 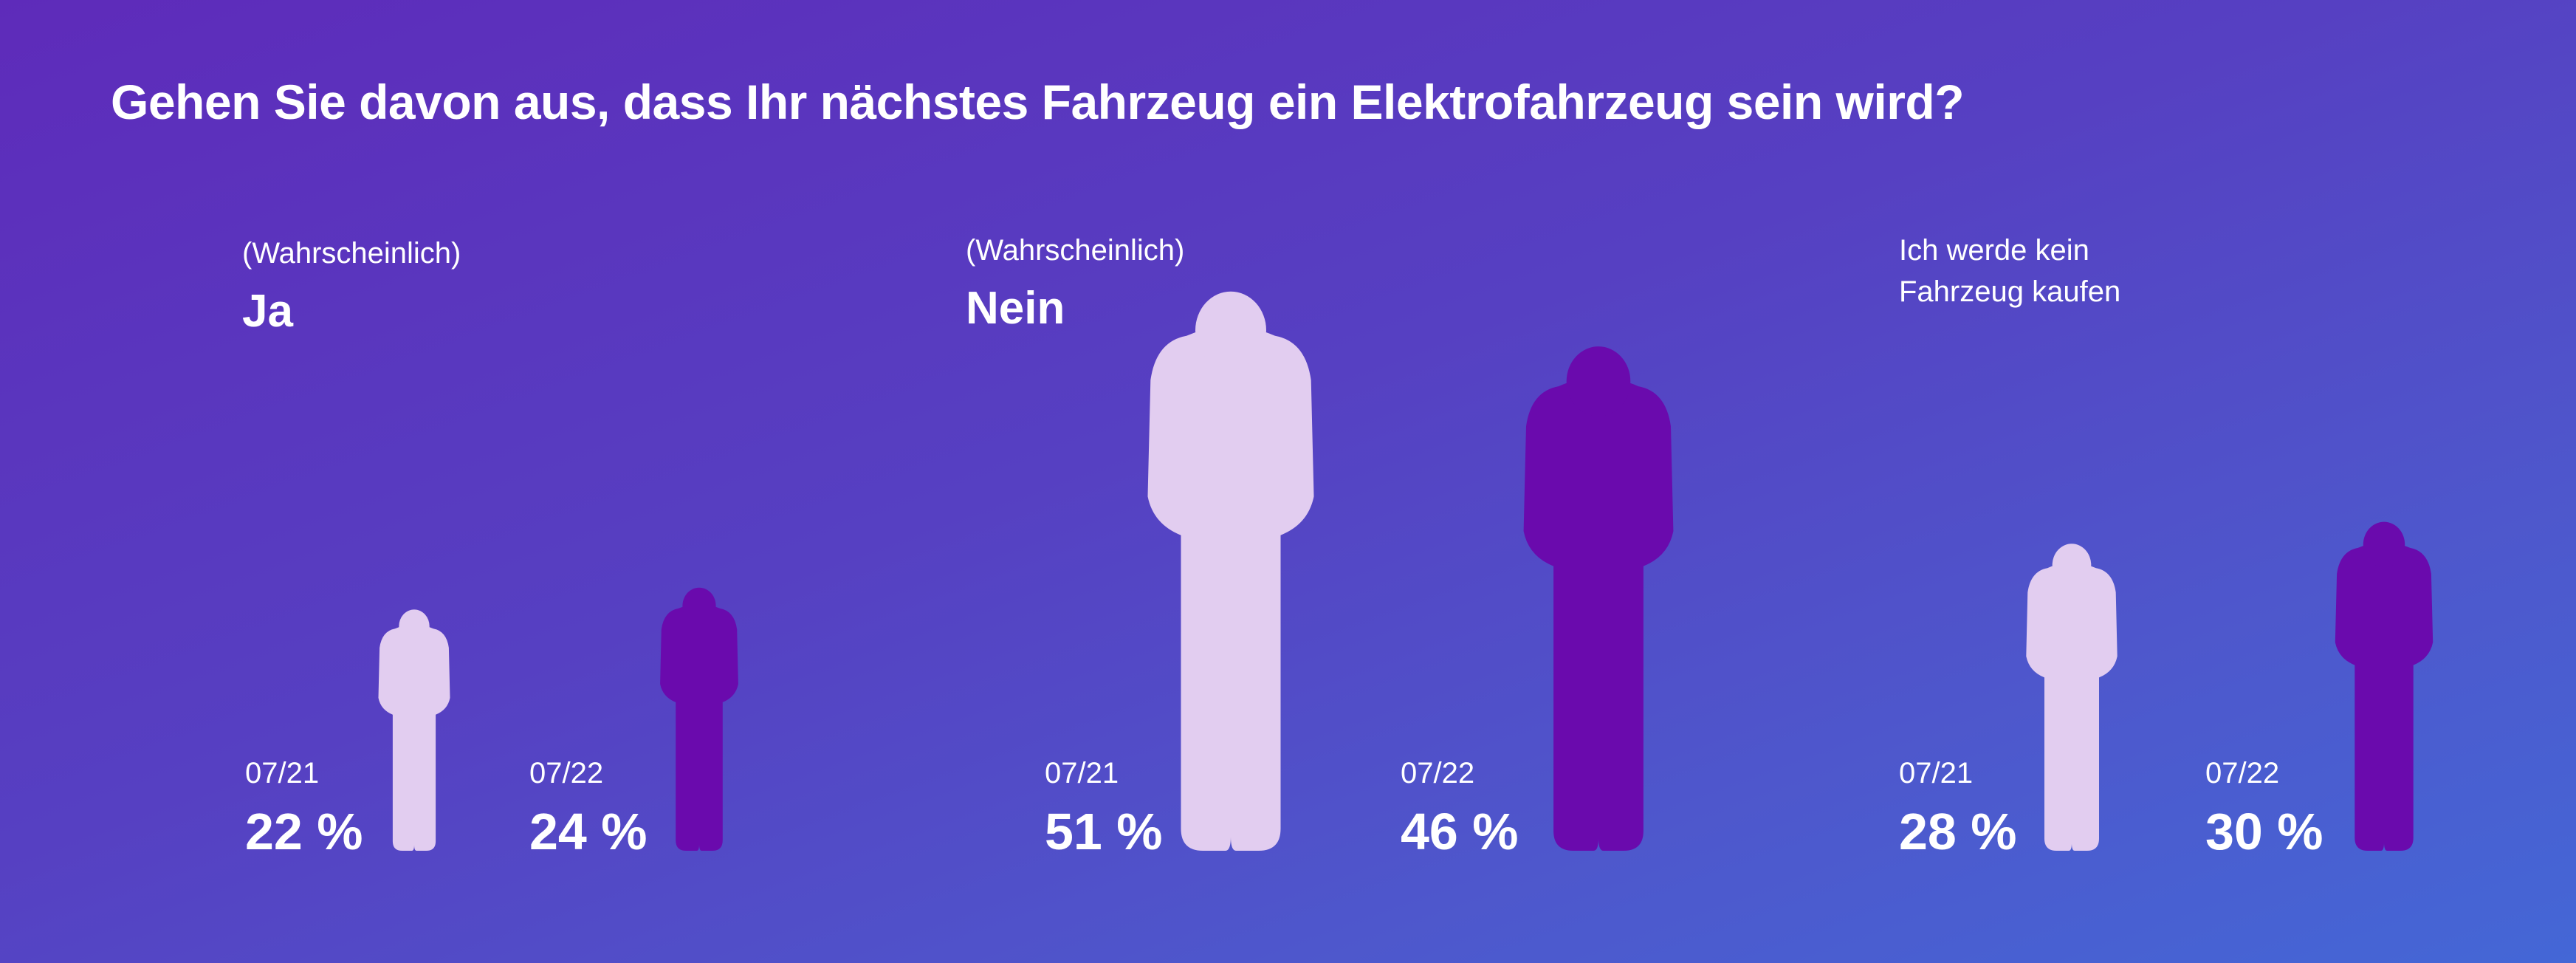 What do you see at coordinates (414, 738) in the screenshot?
I see `figure-ja-0721-body` at bounding box center [414, 738].